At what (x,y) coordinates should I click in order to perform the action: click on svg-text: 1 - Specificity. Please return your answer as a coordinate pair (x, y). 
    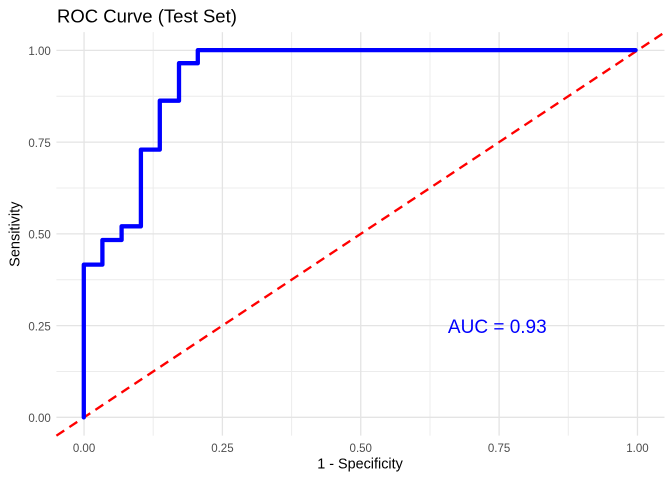
    Looking at the image, I should click on (360, 465).